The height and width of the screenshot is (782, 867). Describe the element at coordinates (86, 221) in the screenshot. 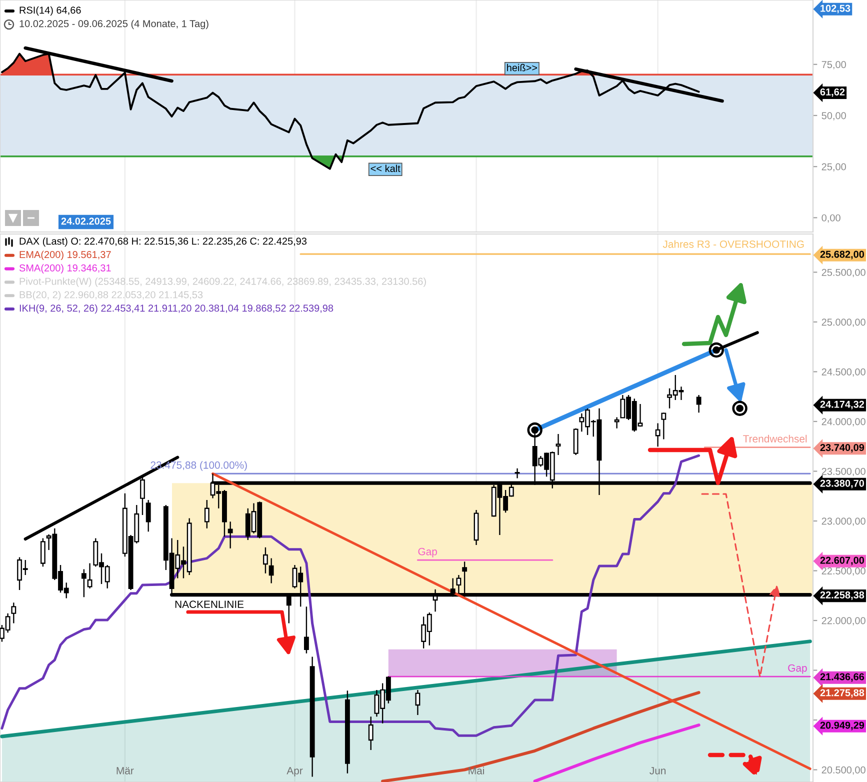

I see `annotation: 24.02.2025` at that location.